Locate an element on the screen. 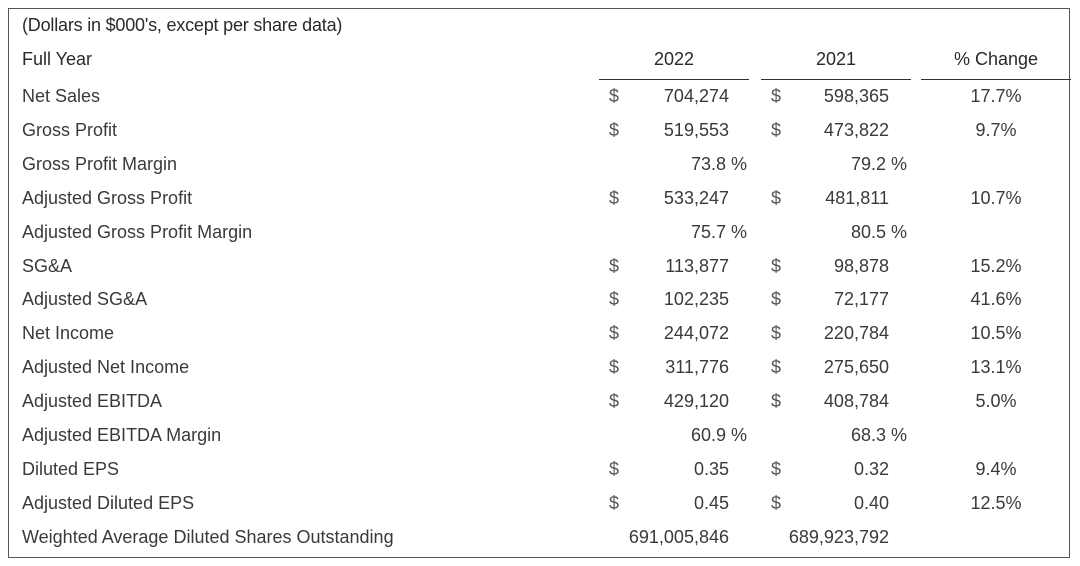 This screenshot has width=1080, height=566. value-2022: 0.45 is located at coordinates (711, 502).